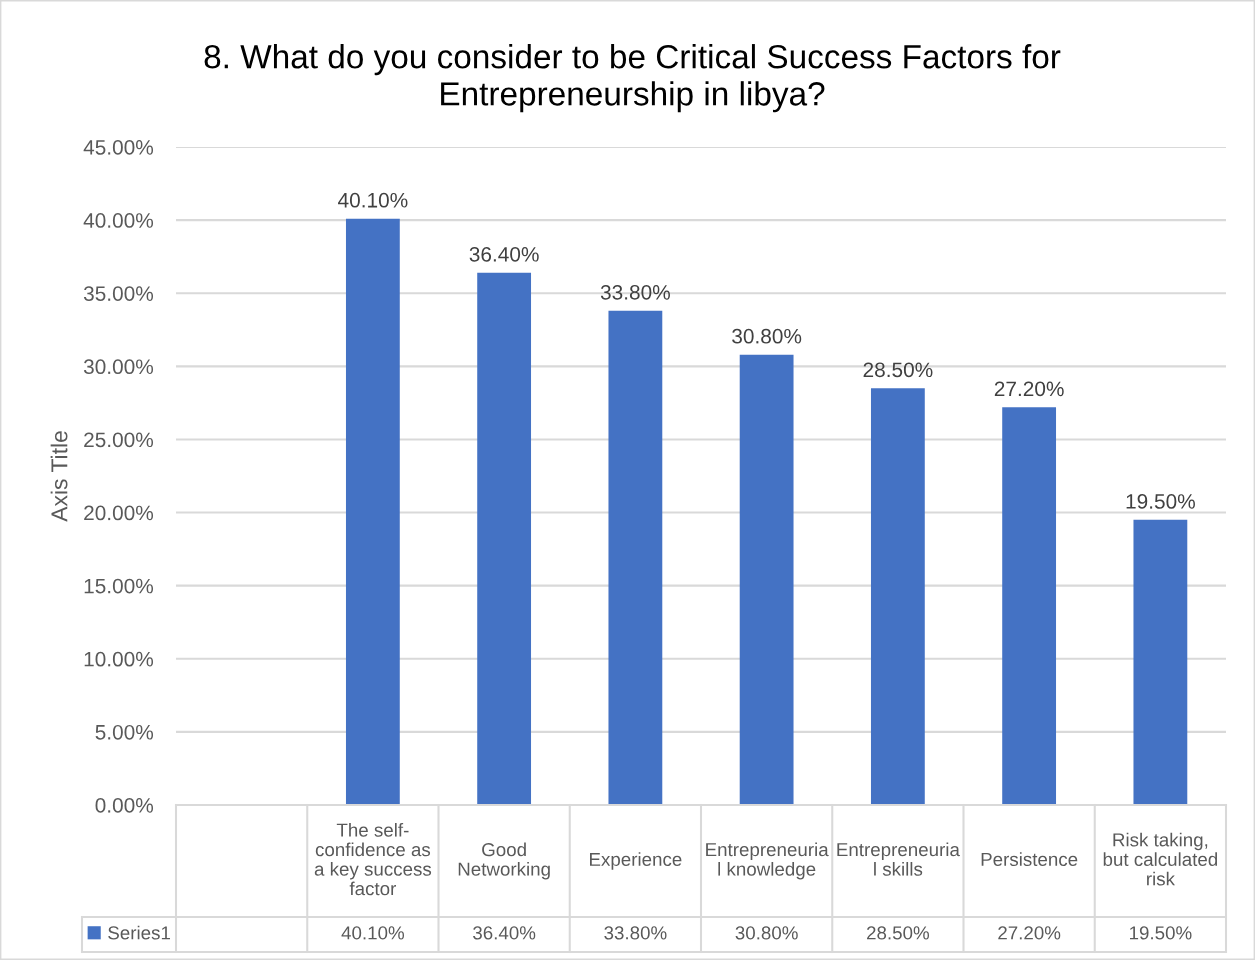 The image size is (1255, 960). I want to click on y-tick-label: 30.00%, so click(118, 367).